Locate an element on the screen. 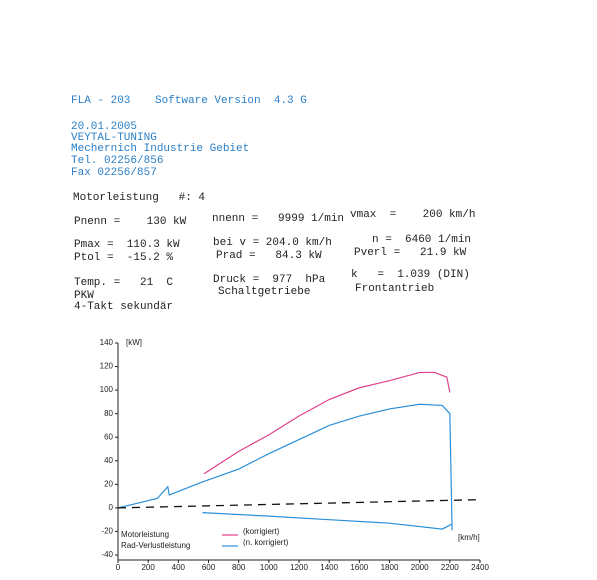 This screenshot has width=597, height=580. header-line: 20.01.2005 is located at coordinates (104, 127).